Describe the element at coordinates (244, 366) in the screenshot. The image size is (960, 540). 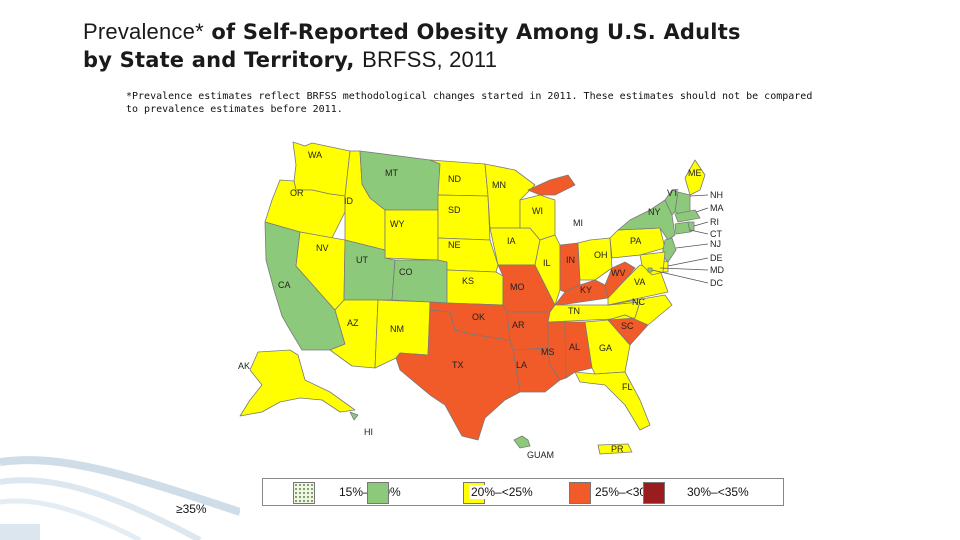
I see `label-AK: AK` at that location.